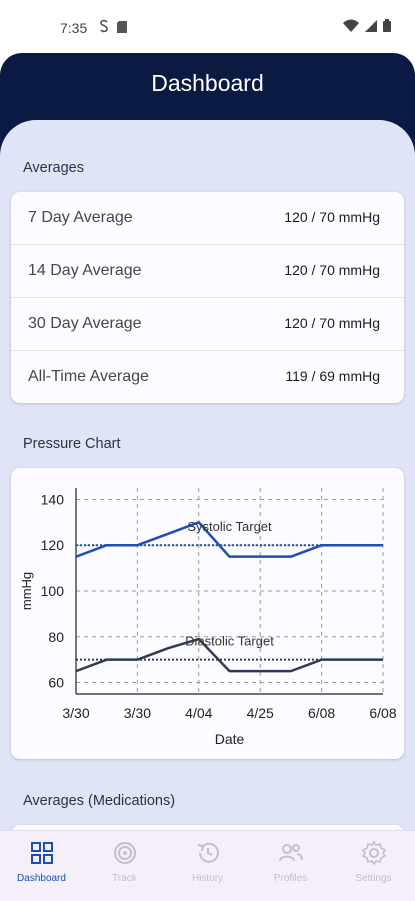 This screenshot has height=901, width=415. What do you see at coordinates (41, 866) in the screenshot?
I see `nav-item-dashboard: Dashboard` at bounding box center [41, 866].